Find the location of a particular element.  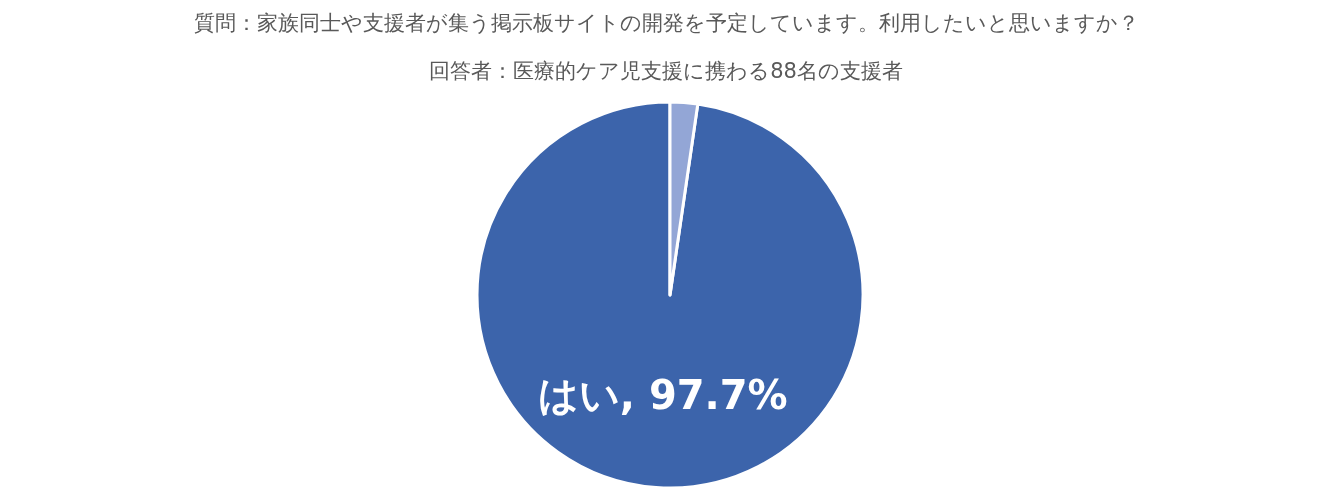

chart-subtitle: 回答者：医療的ケア児支援に携わる88名の支援者 is located at coordinates (666, 71).